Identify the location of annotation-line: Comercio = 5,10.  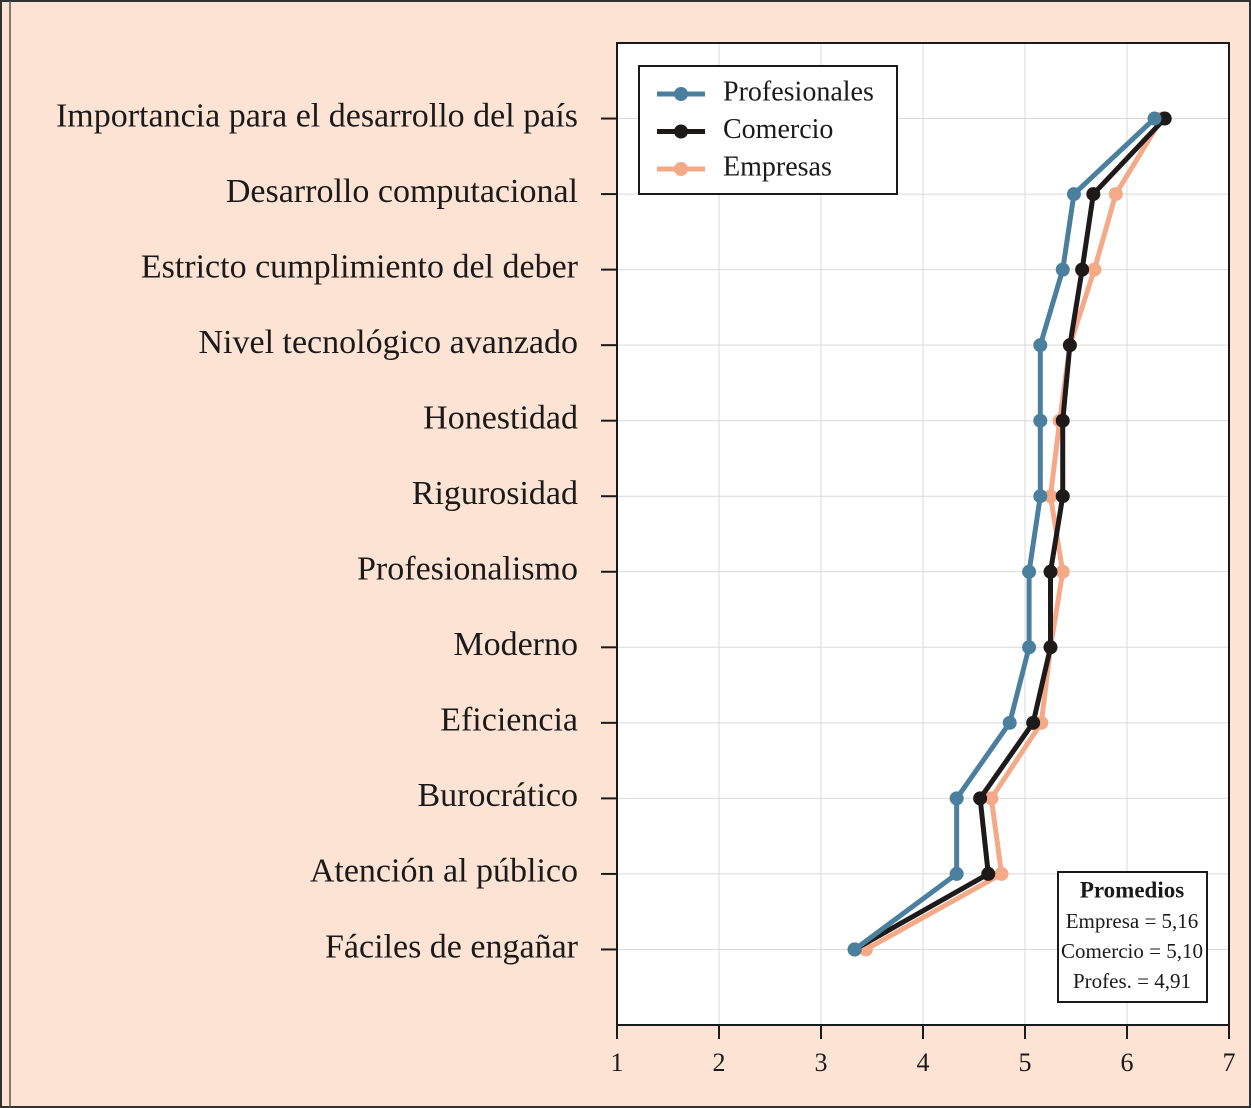
(1132, 951).